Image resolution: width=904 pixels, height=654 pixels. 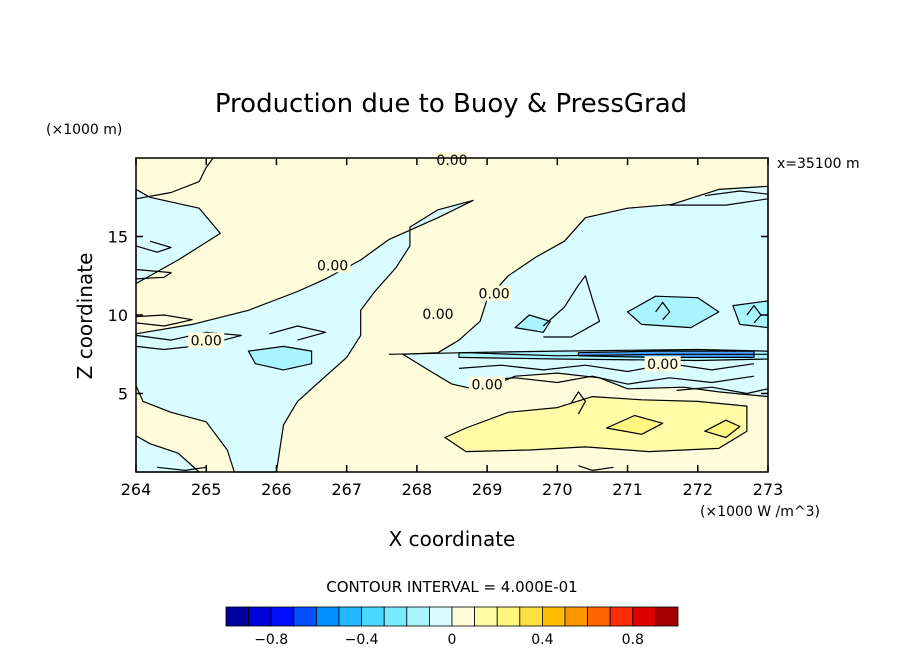 What do you see at coordinates (452, 640) in the screenshot?
I see `colorbar-tick-2: 0` at bounding box center [452, 640].